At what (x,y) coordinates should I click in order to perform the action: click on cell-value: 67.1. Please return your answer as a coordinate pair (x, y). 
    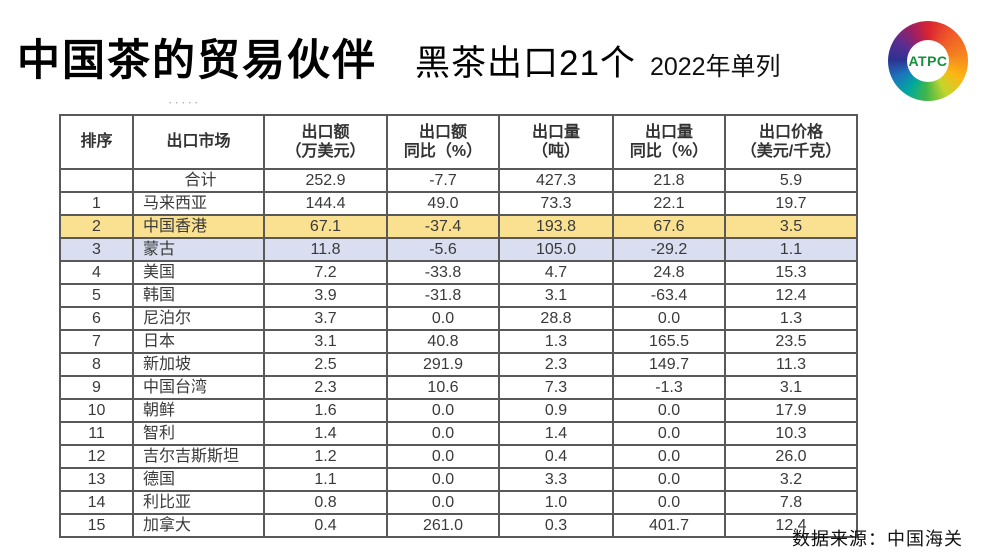
    Looking at the image, I should click on (325, 226).